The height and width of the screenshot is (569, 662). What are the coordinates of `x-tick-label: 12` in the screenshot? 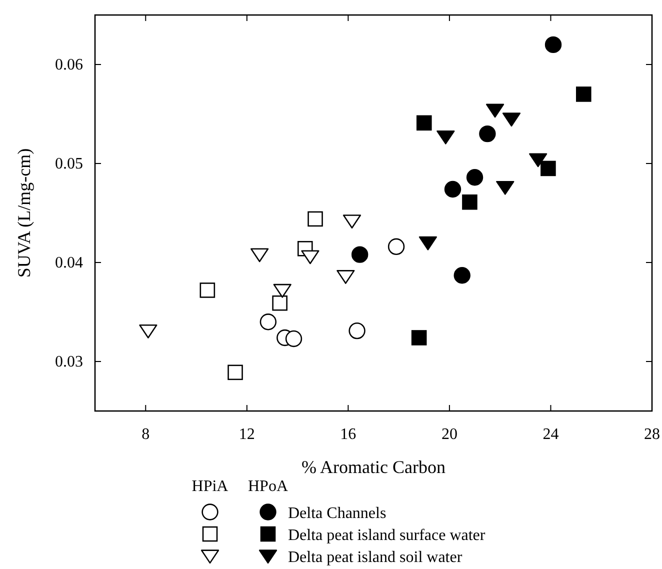 It's located at (246, 434).